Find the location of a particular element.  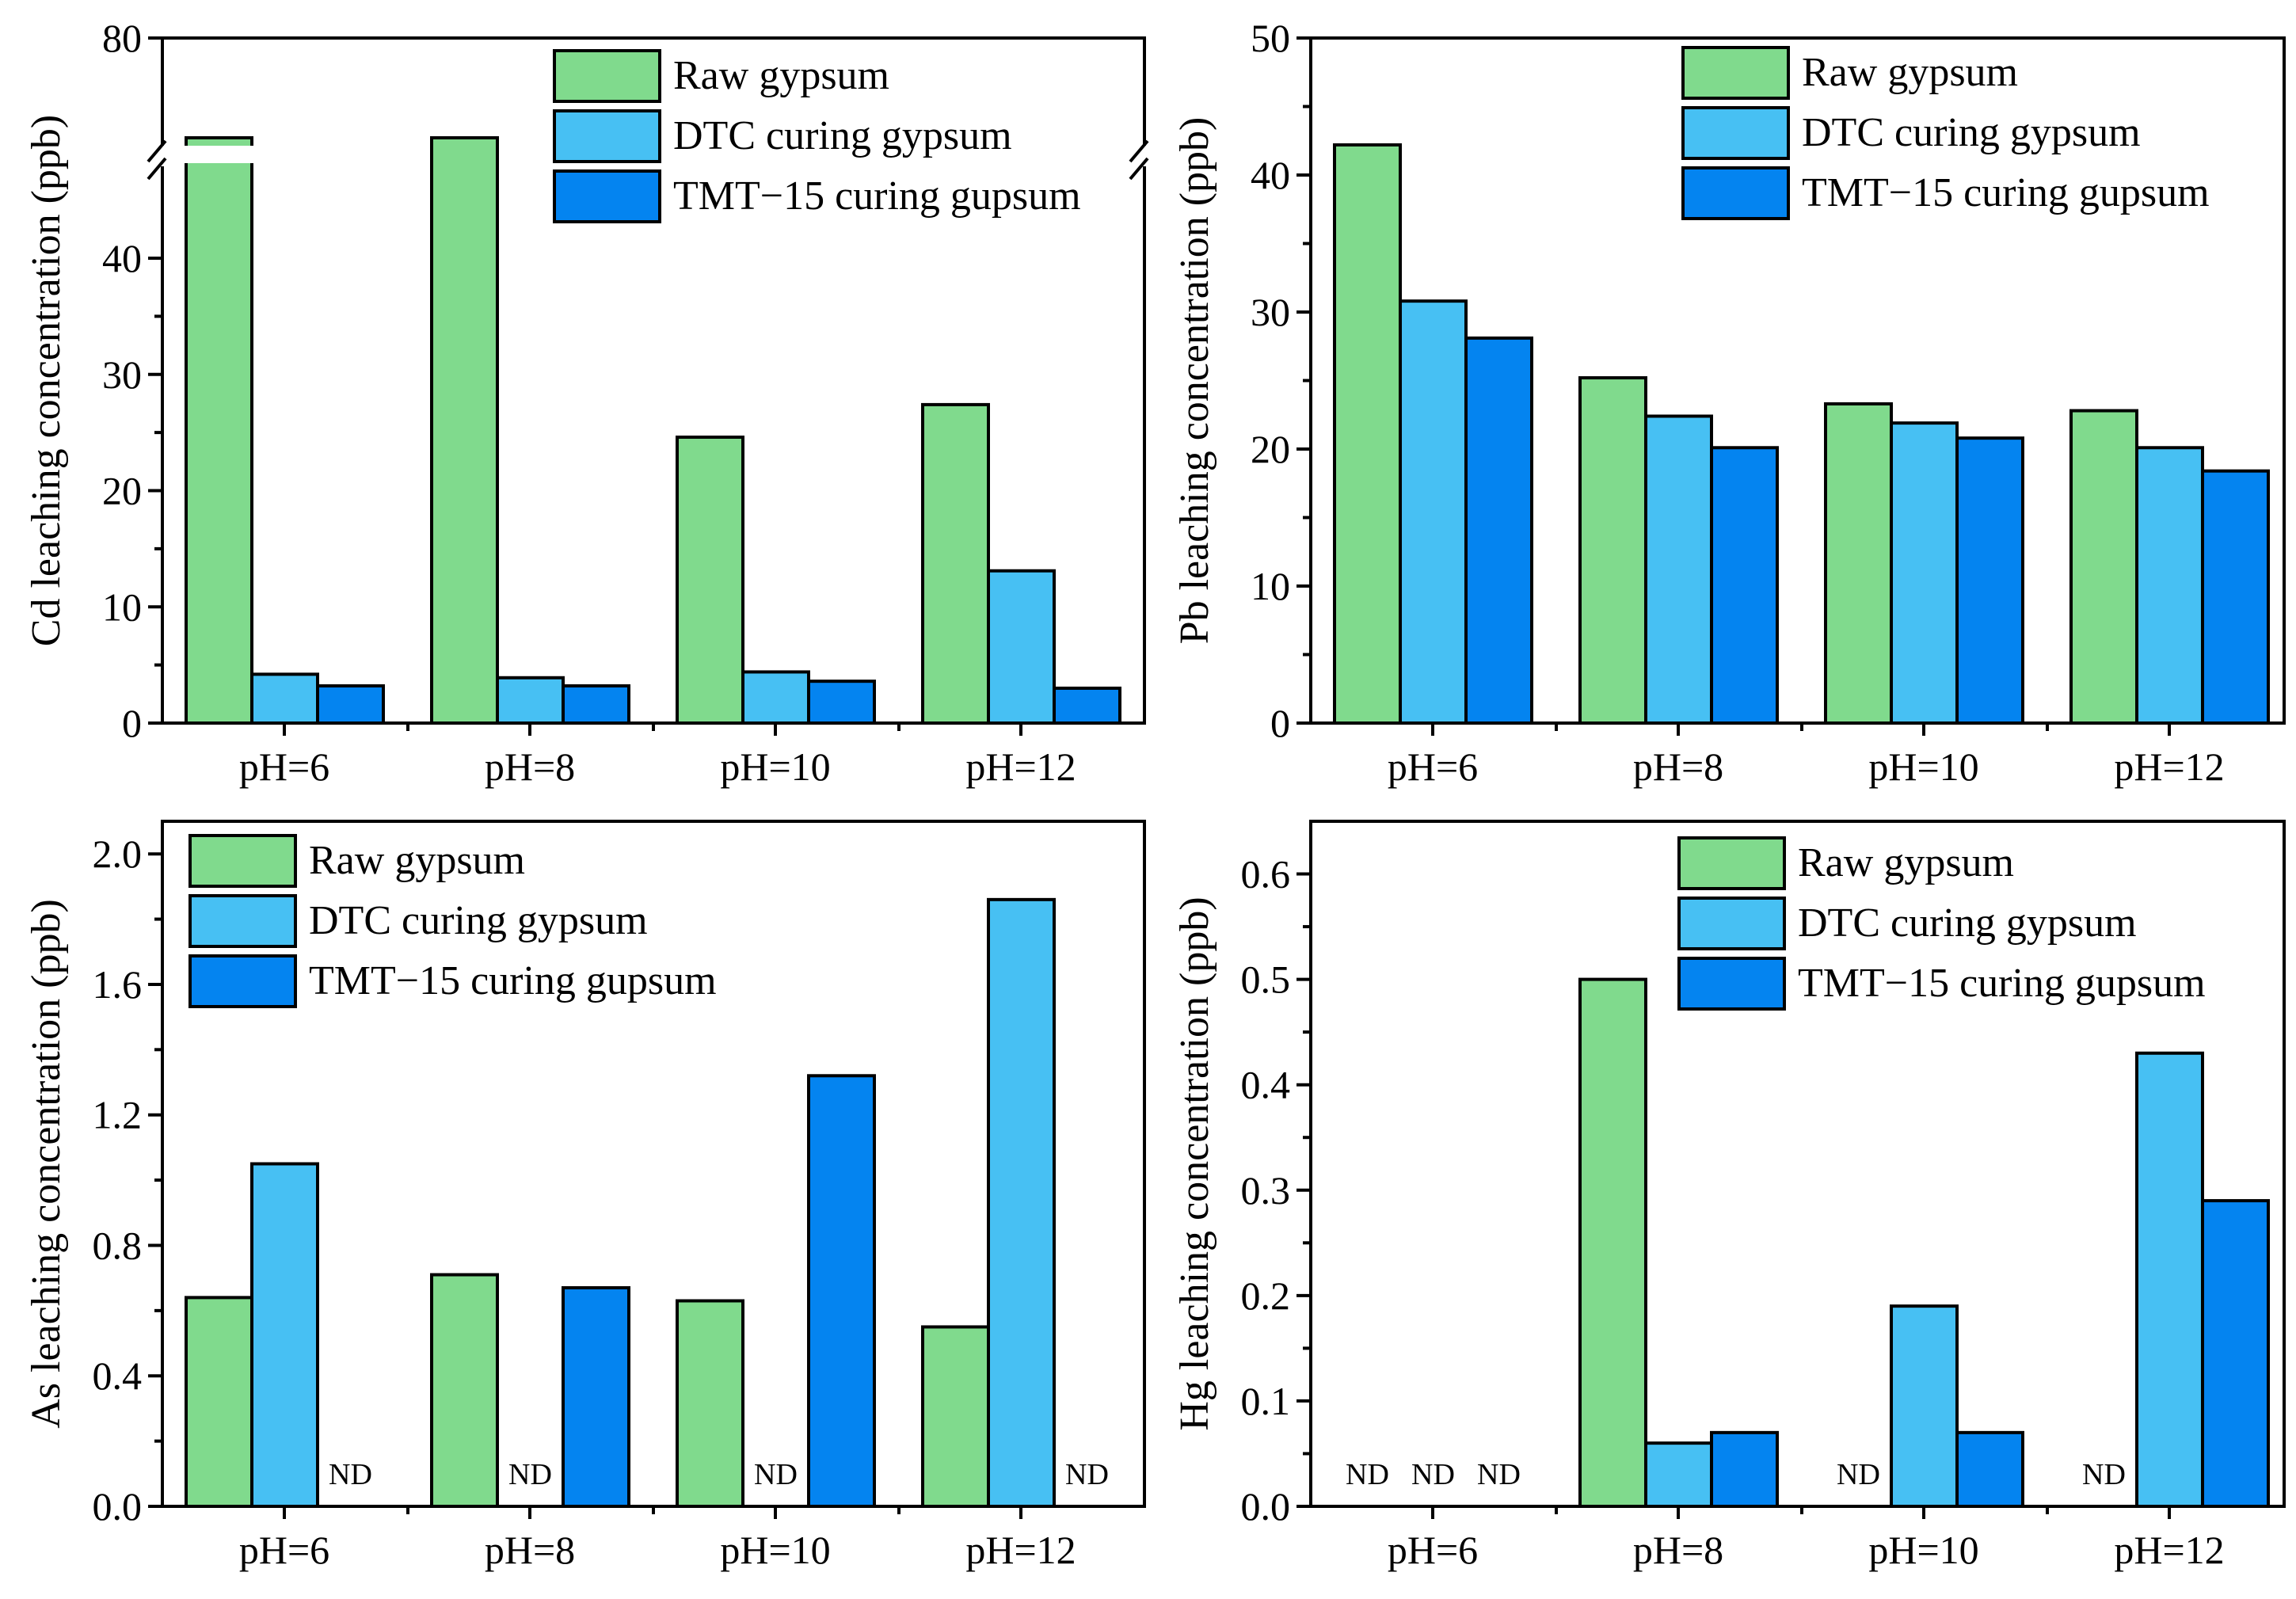

bar-as-raw-gypsum-pH=12 is located at coordinates (955, 1417).